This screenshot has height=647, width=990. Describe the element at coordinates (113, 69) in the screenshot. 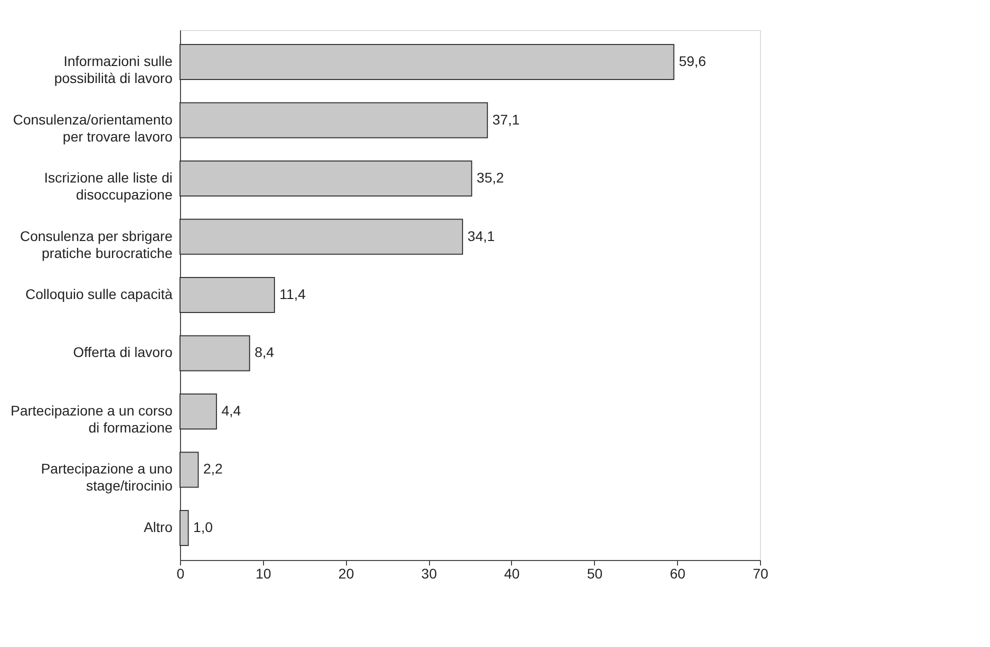

I see `y-tick-label: Informazioni sulle possibilità di lavoro` at that location.